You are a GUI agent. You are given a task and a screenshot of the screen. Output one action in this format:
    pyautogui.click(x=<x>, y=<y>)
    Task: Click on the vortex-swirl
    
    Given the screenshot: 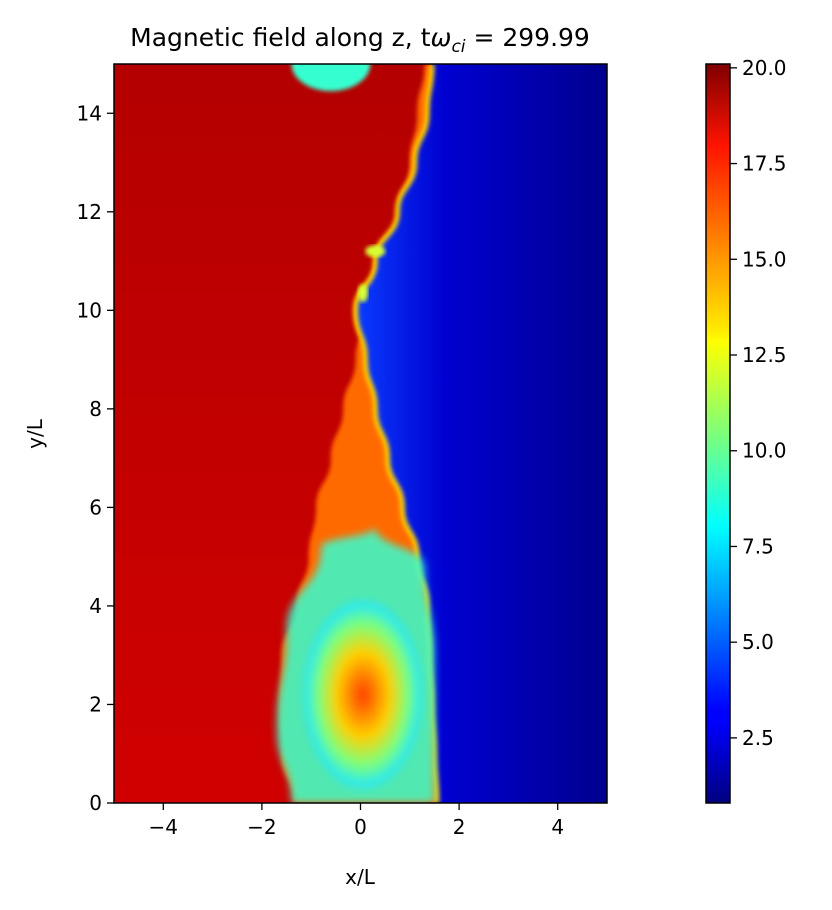 What is the action you would take?
    pyautogui.click(x=363, y=695)
    